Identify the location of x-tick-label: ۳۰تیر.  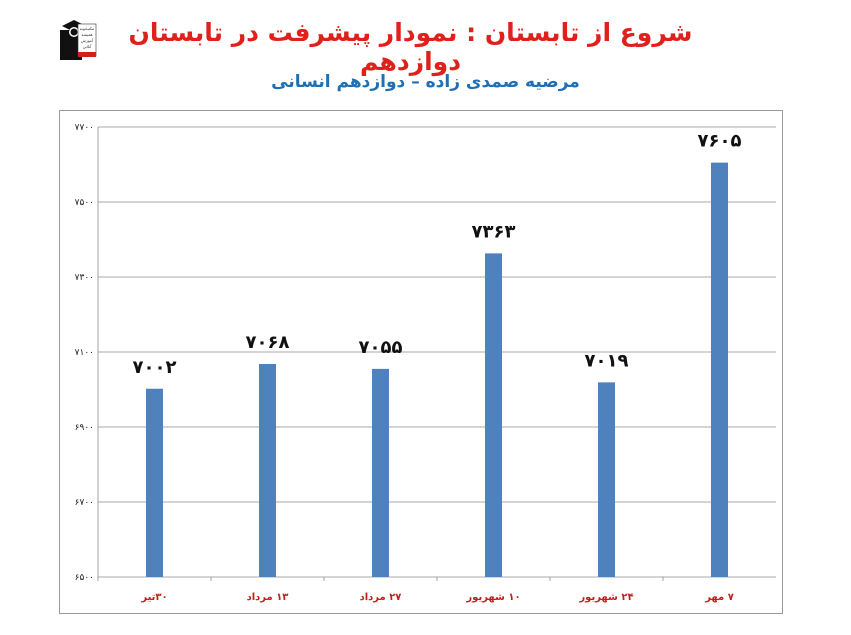
(153, 597).